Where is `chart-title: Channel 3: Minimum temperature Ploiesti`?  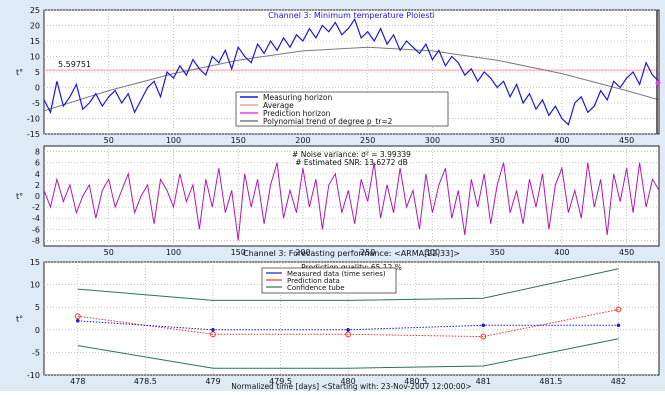 chart-title: Channel 3: Minimum temperature Ploiesti is located at coordinates (351, 15).